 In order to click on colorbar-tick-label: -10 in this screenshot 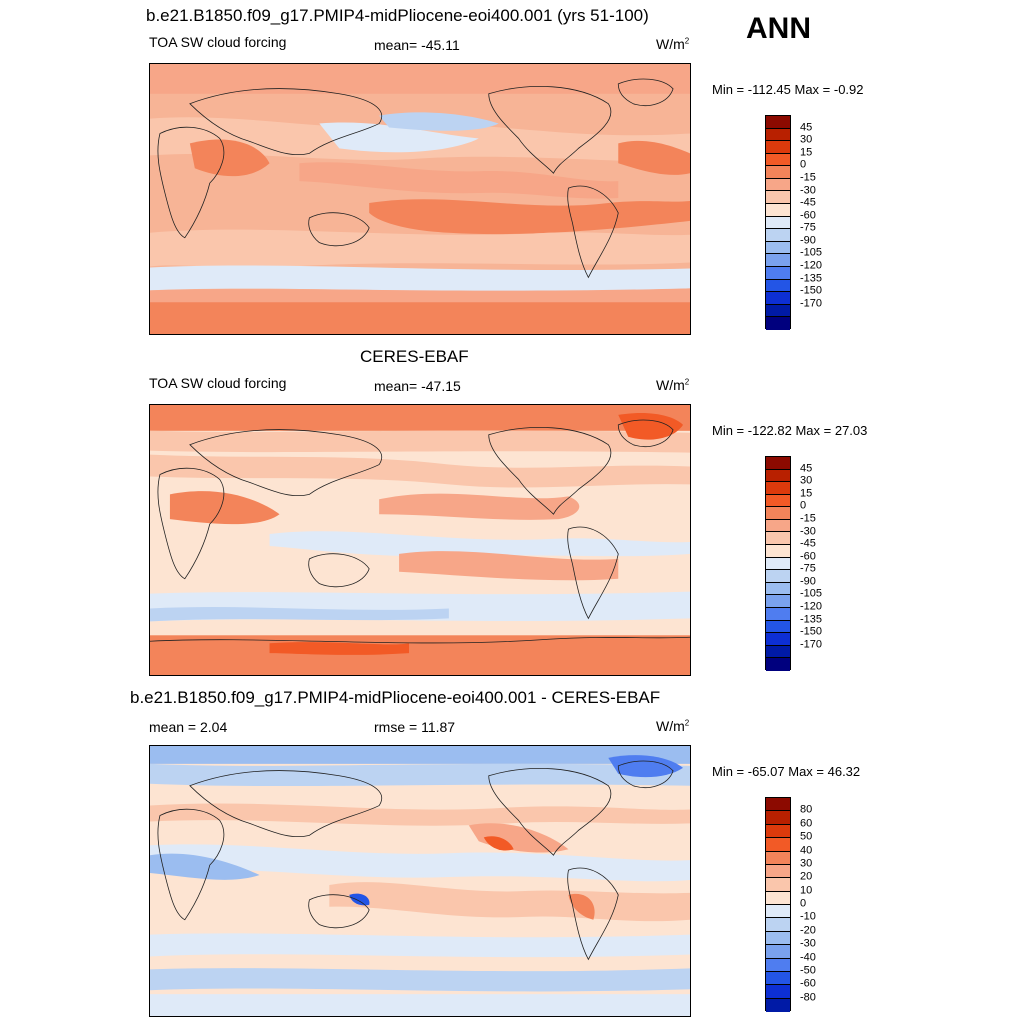, I will do `click(808, 916)`.